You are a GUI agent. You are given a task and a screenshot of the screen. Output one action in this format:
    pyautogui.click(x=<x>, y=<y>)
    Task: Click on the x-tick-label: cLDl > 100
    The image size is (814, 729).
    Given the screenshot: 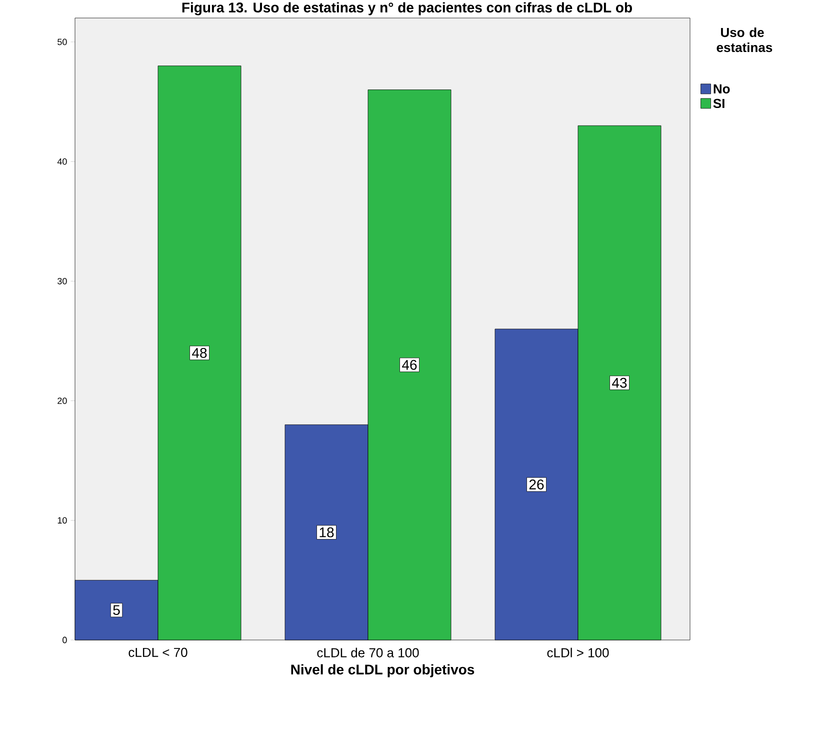 What is the action you would take?
    pyautogui.click(x=578, y=653)
    